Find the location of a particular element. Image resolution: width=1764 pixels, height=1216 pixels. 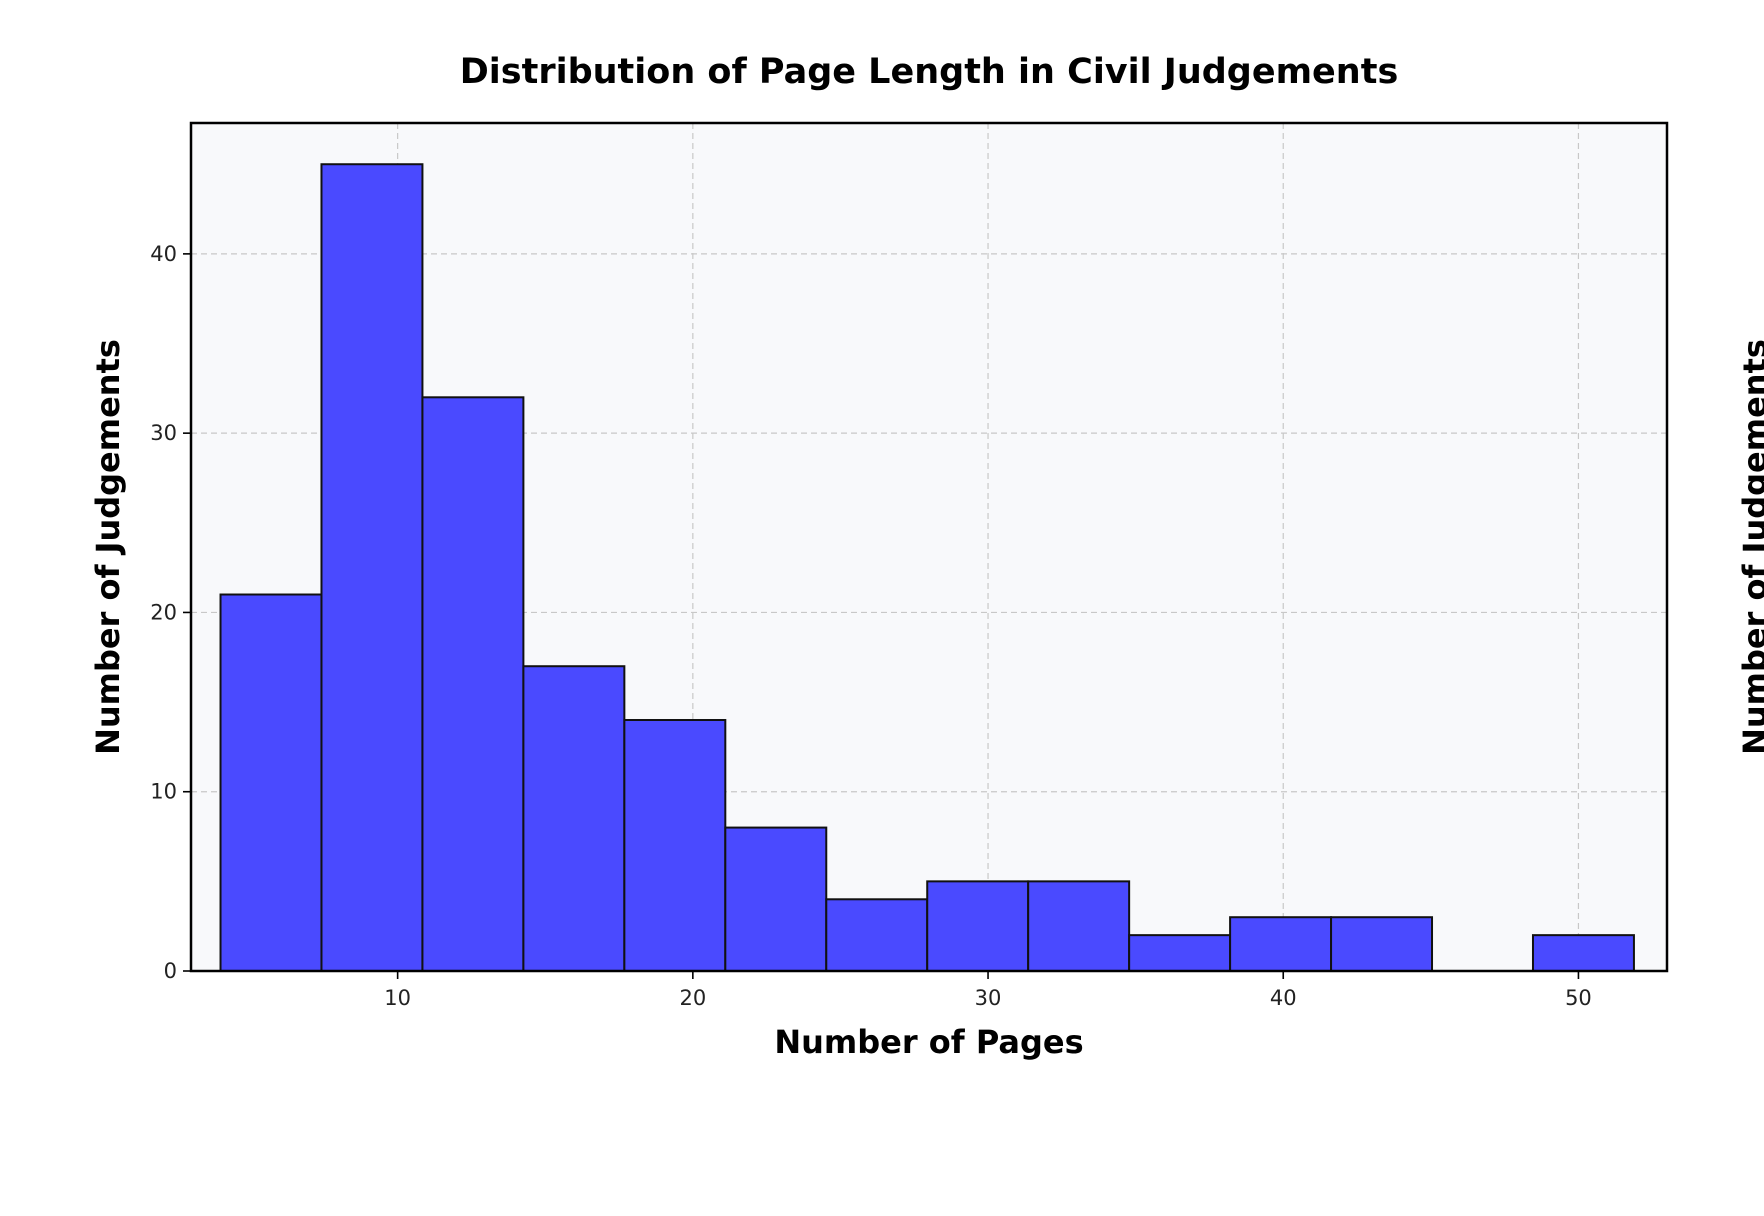

x-axis-ticks: 10 20 30 40 50 is located at coordinates (988, 990).